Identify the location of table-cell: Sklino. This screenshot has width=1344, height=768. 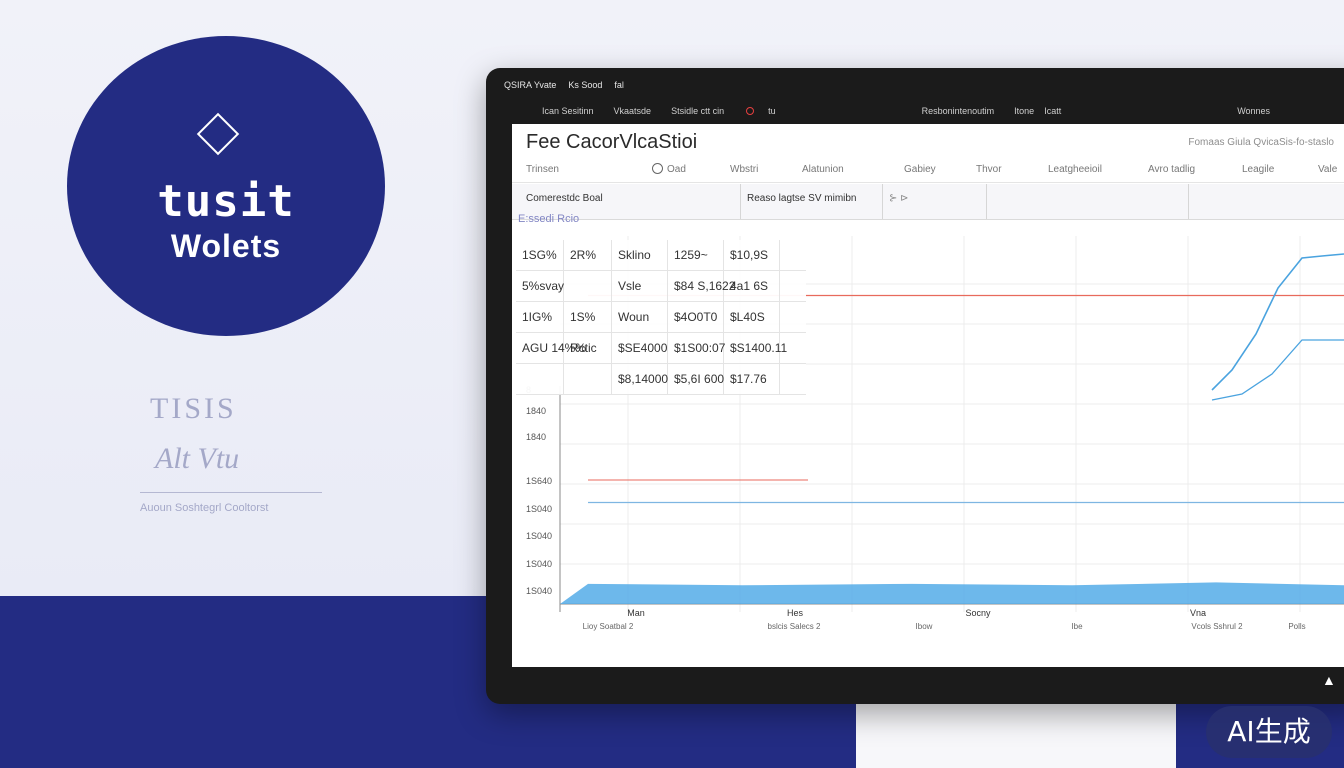
(640, 255).